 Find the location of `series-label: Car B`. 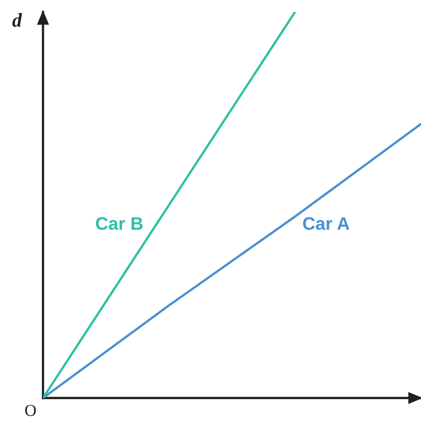

series-label: Car B is located at coordinates (119, 223).